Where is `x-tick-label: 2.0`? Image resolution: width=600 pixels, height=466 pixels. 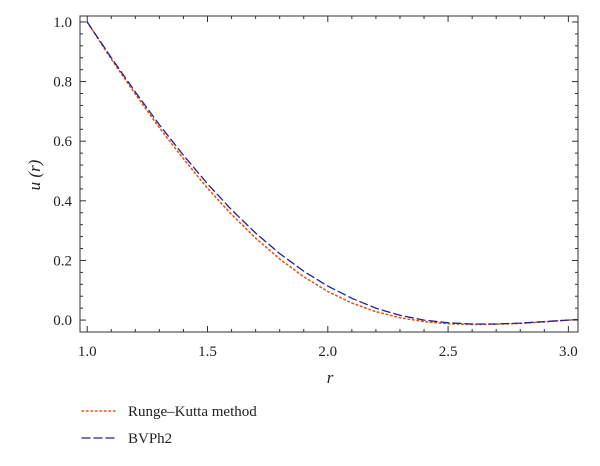
x-tick-label: 2.0 is located at coordinates (327, 352).